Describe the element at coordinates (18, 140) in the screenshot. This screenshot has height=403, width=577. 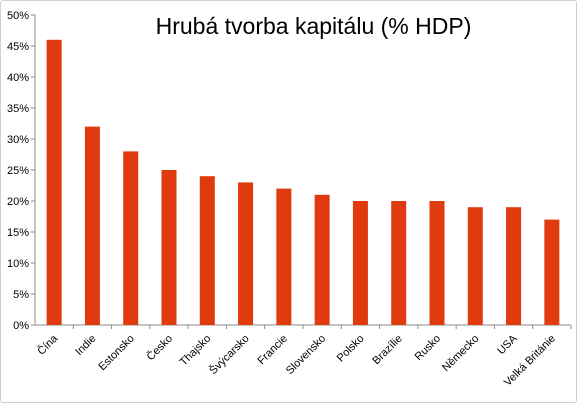
I see `y-tick-label: 30%` at that location.